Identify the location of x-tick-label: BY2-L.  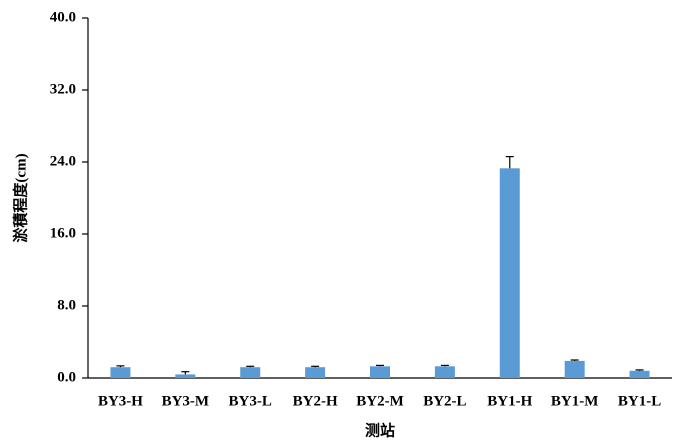
(444, 401).